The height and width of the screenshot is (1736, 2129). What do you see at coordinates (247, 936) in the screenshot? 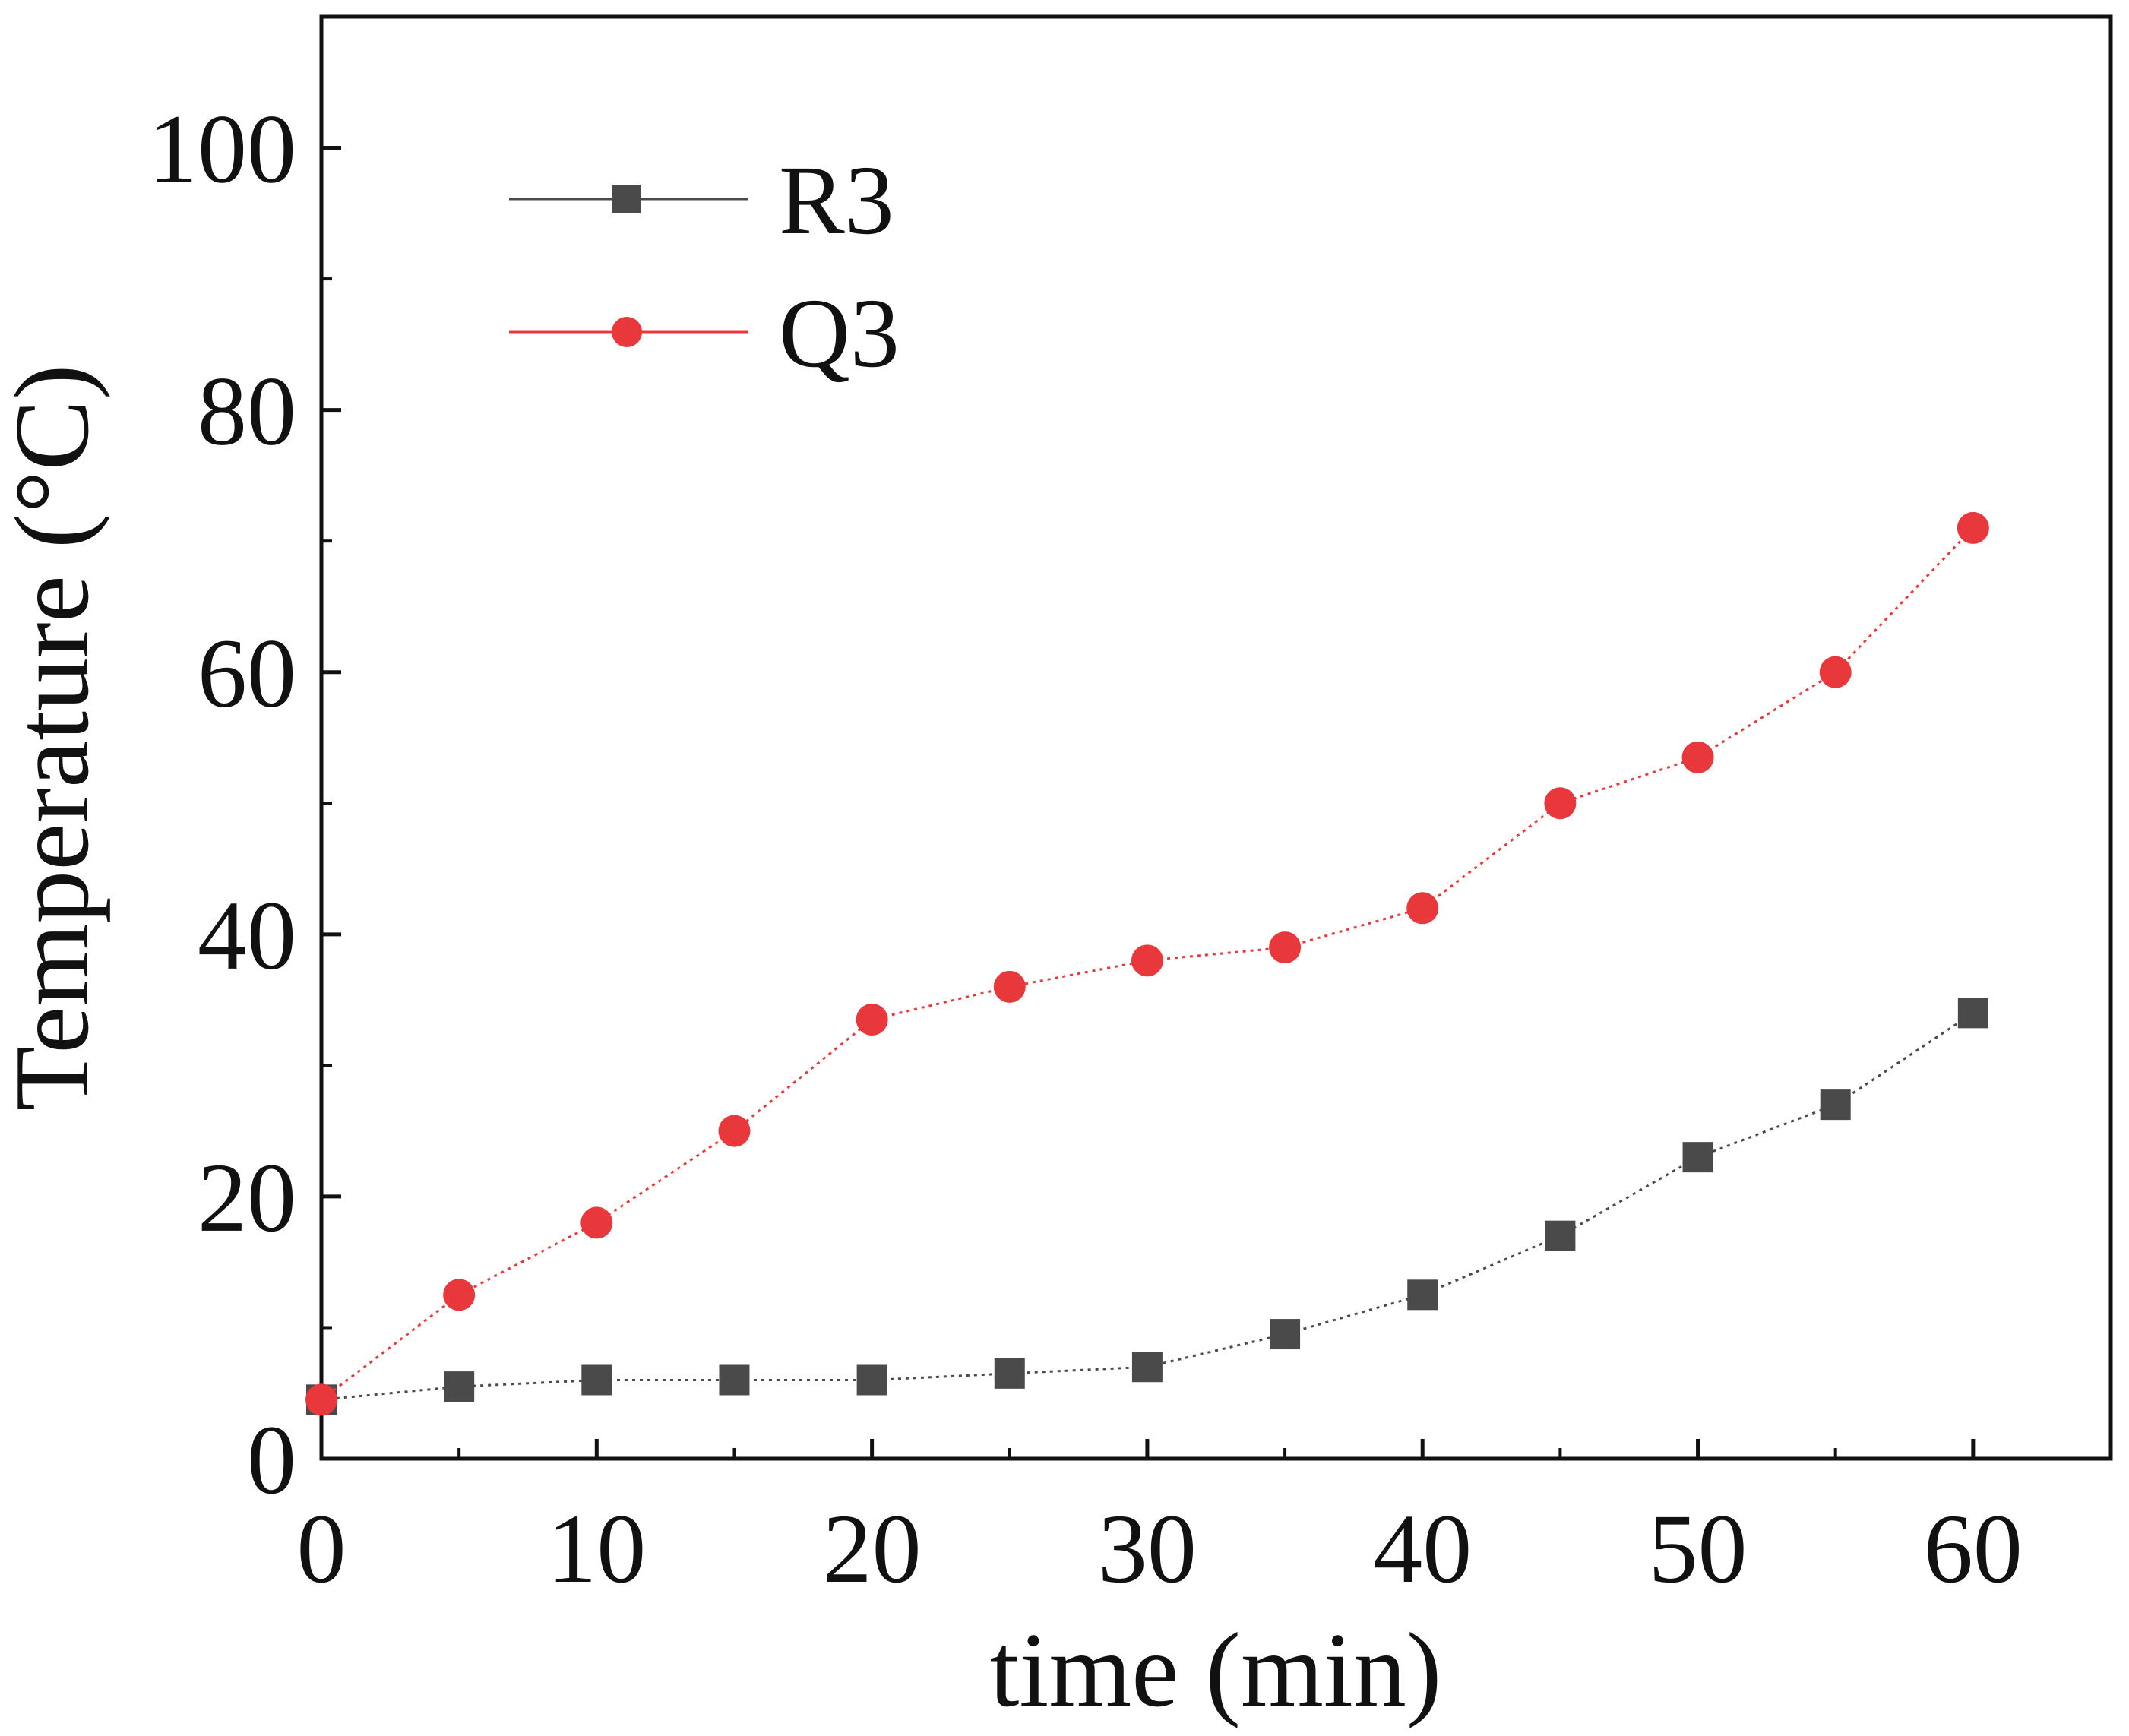
I see `y-tick-label: 40` at bounding box center [247, 936].